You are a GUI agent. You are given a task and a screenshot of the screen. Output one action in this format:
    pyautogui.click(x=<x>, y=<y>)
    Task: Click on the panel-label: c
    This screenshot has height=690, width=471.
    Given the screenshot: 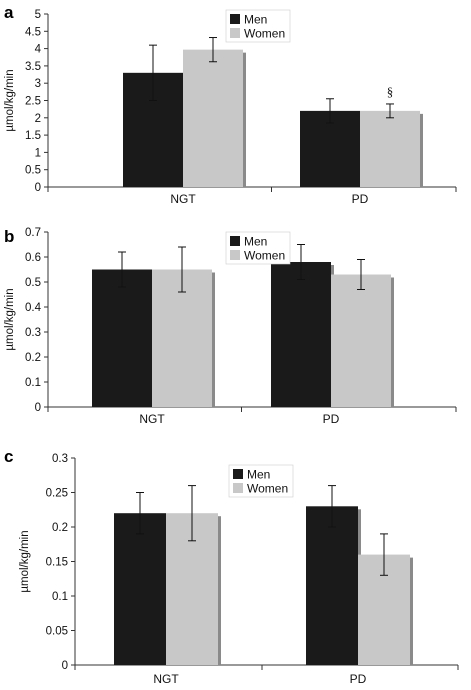 What is the action you would take?
    pyautogui.click(x=8, y=456)
    